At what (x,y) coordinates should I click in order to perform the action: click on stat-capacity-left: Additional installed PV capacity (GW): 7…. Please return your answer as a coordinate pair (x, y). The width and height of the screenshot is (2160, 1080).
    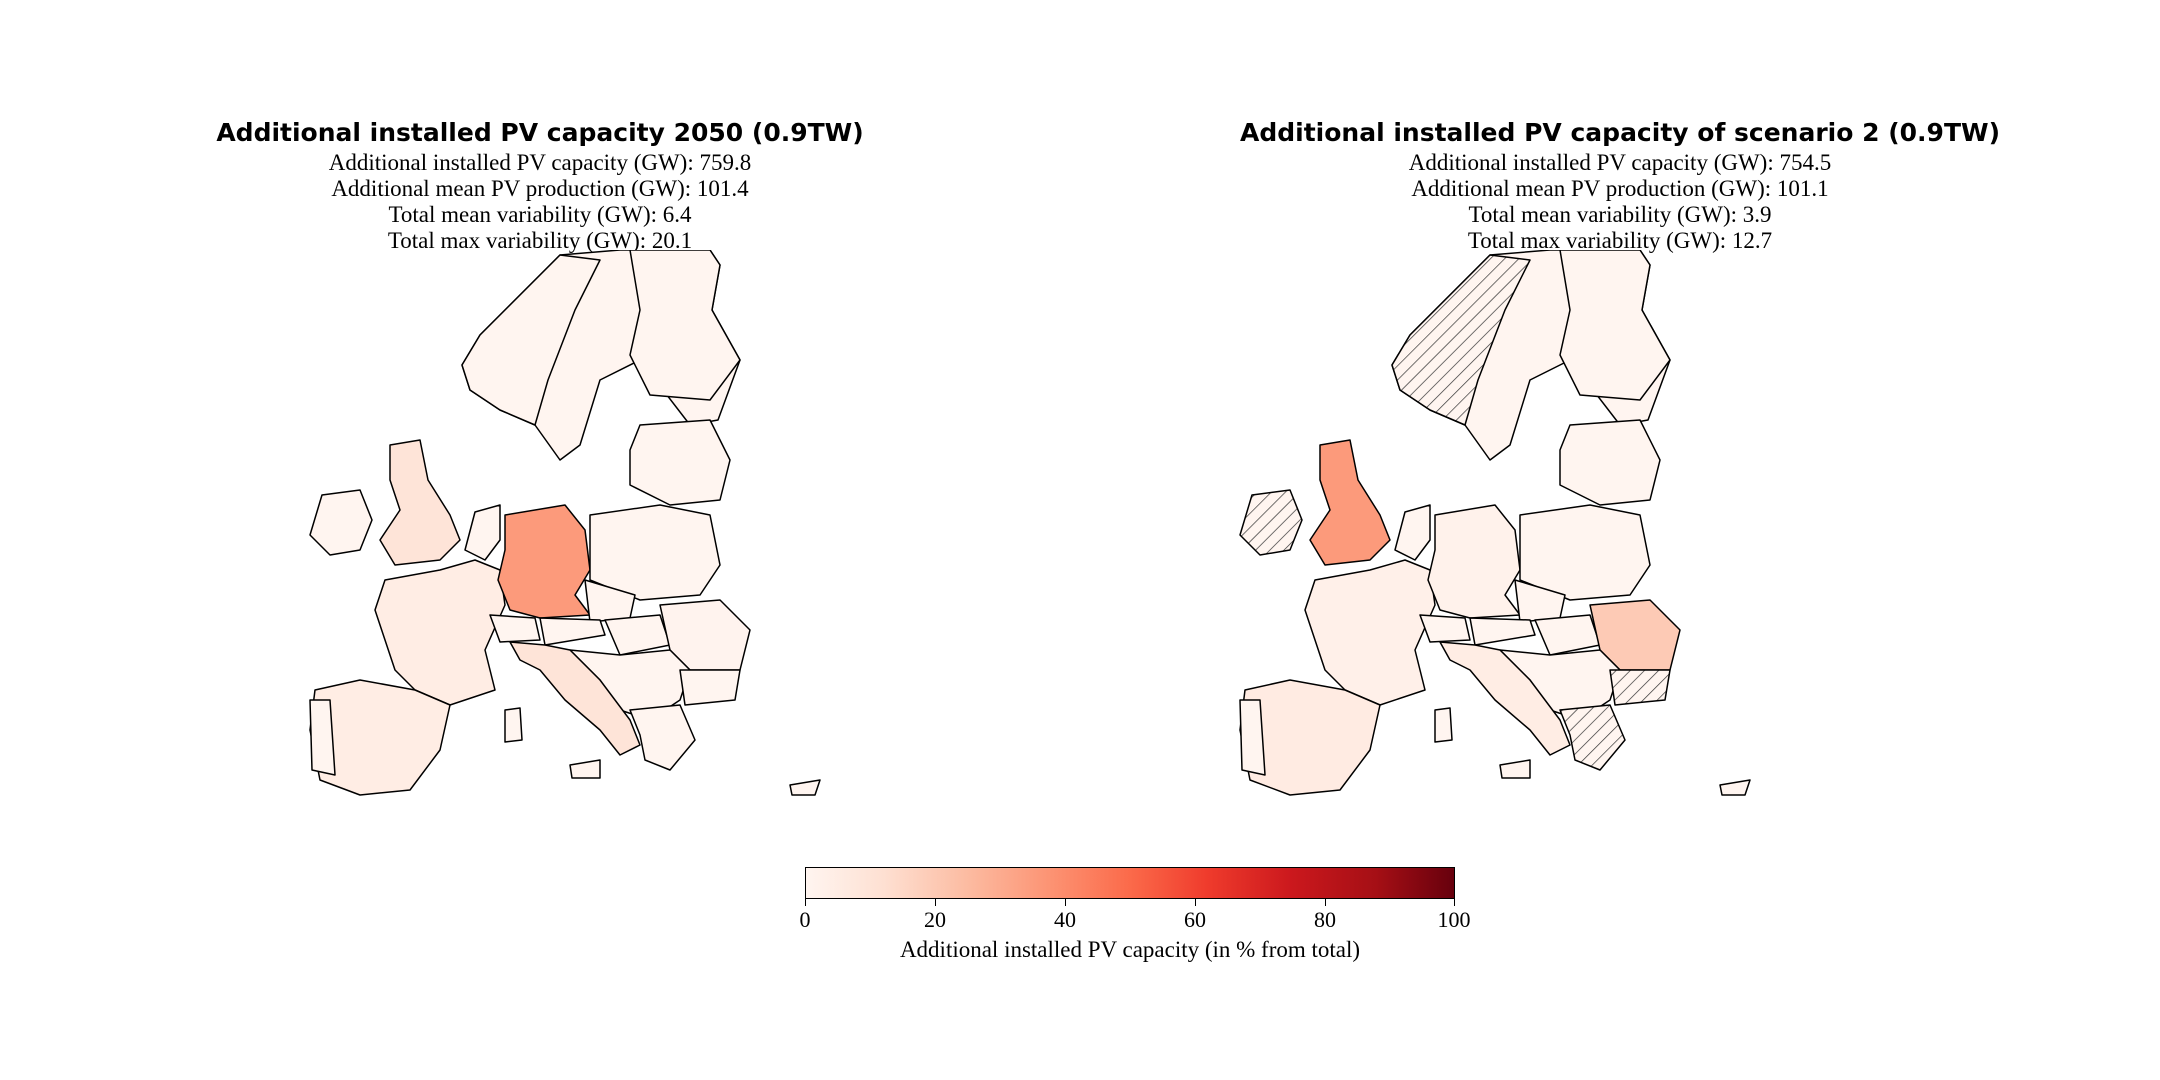
    Looking at the image, I should click on (540, 162).